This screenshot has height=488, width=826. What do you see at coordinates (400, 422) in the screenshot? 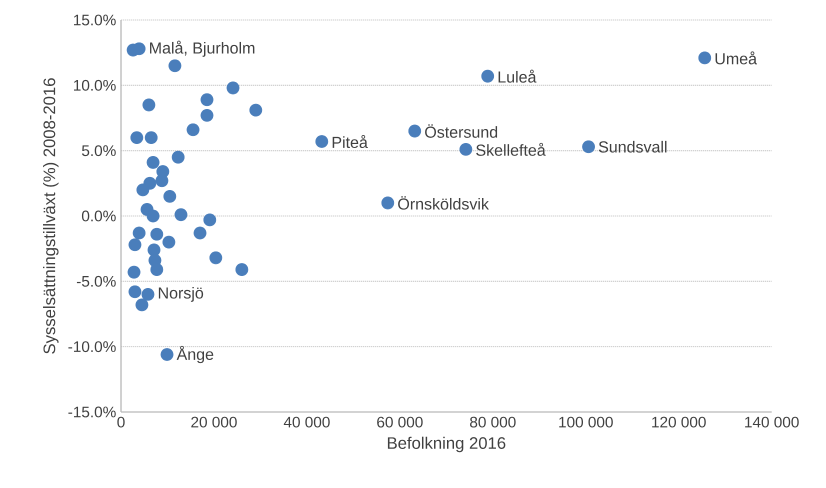
I see `x-tick-label: 60 000` at bounding box center [400, 422].